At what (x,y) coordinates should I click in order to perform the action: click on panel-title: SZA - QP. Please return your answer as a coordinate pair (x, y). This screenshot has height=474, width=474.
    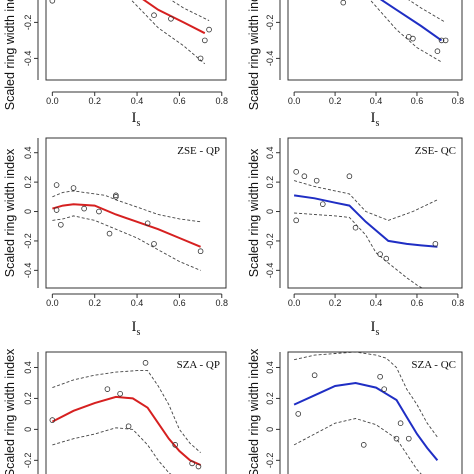
    Looking at the image, I should click on (198, 365).